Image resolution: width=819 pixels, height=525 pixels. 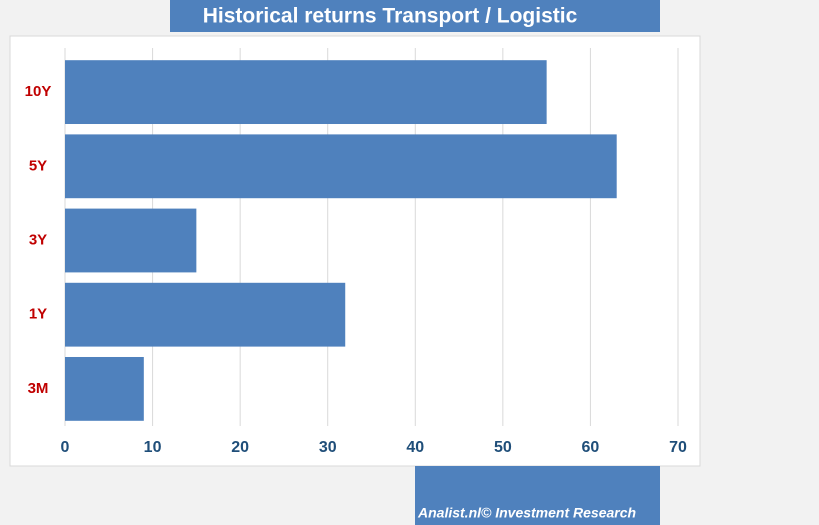 What do you see at coordinates (328, 447) in the screenshot?
I see `x-tick-label: 30` at bounding box center [328, 447].